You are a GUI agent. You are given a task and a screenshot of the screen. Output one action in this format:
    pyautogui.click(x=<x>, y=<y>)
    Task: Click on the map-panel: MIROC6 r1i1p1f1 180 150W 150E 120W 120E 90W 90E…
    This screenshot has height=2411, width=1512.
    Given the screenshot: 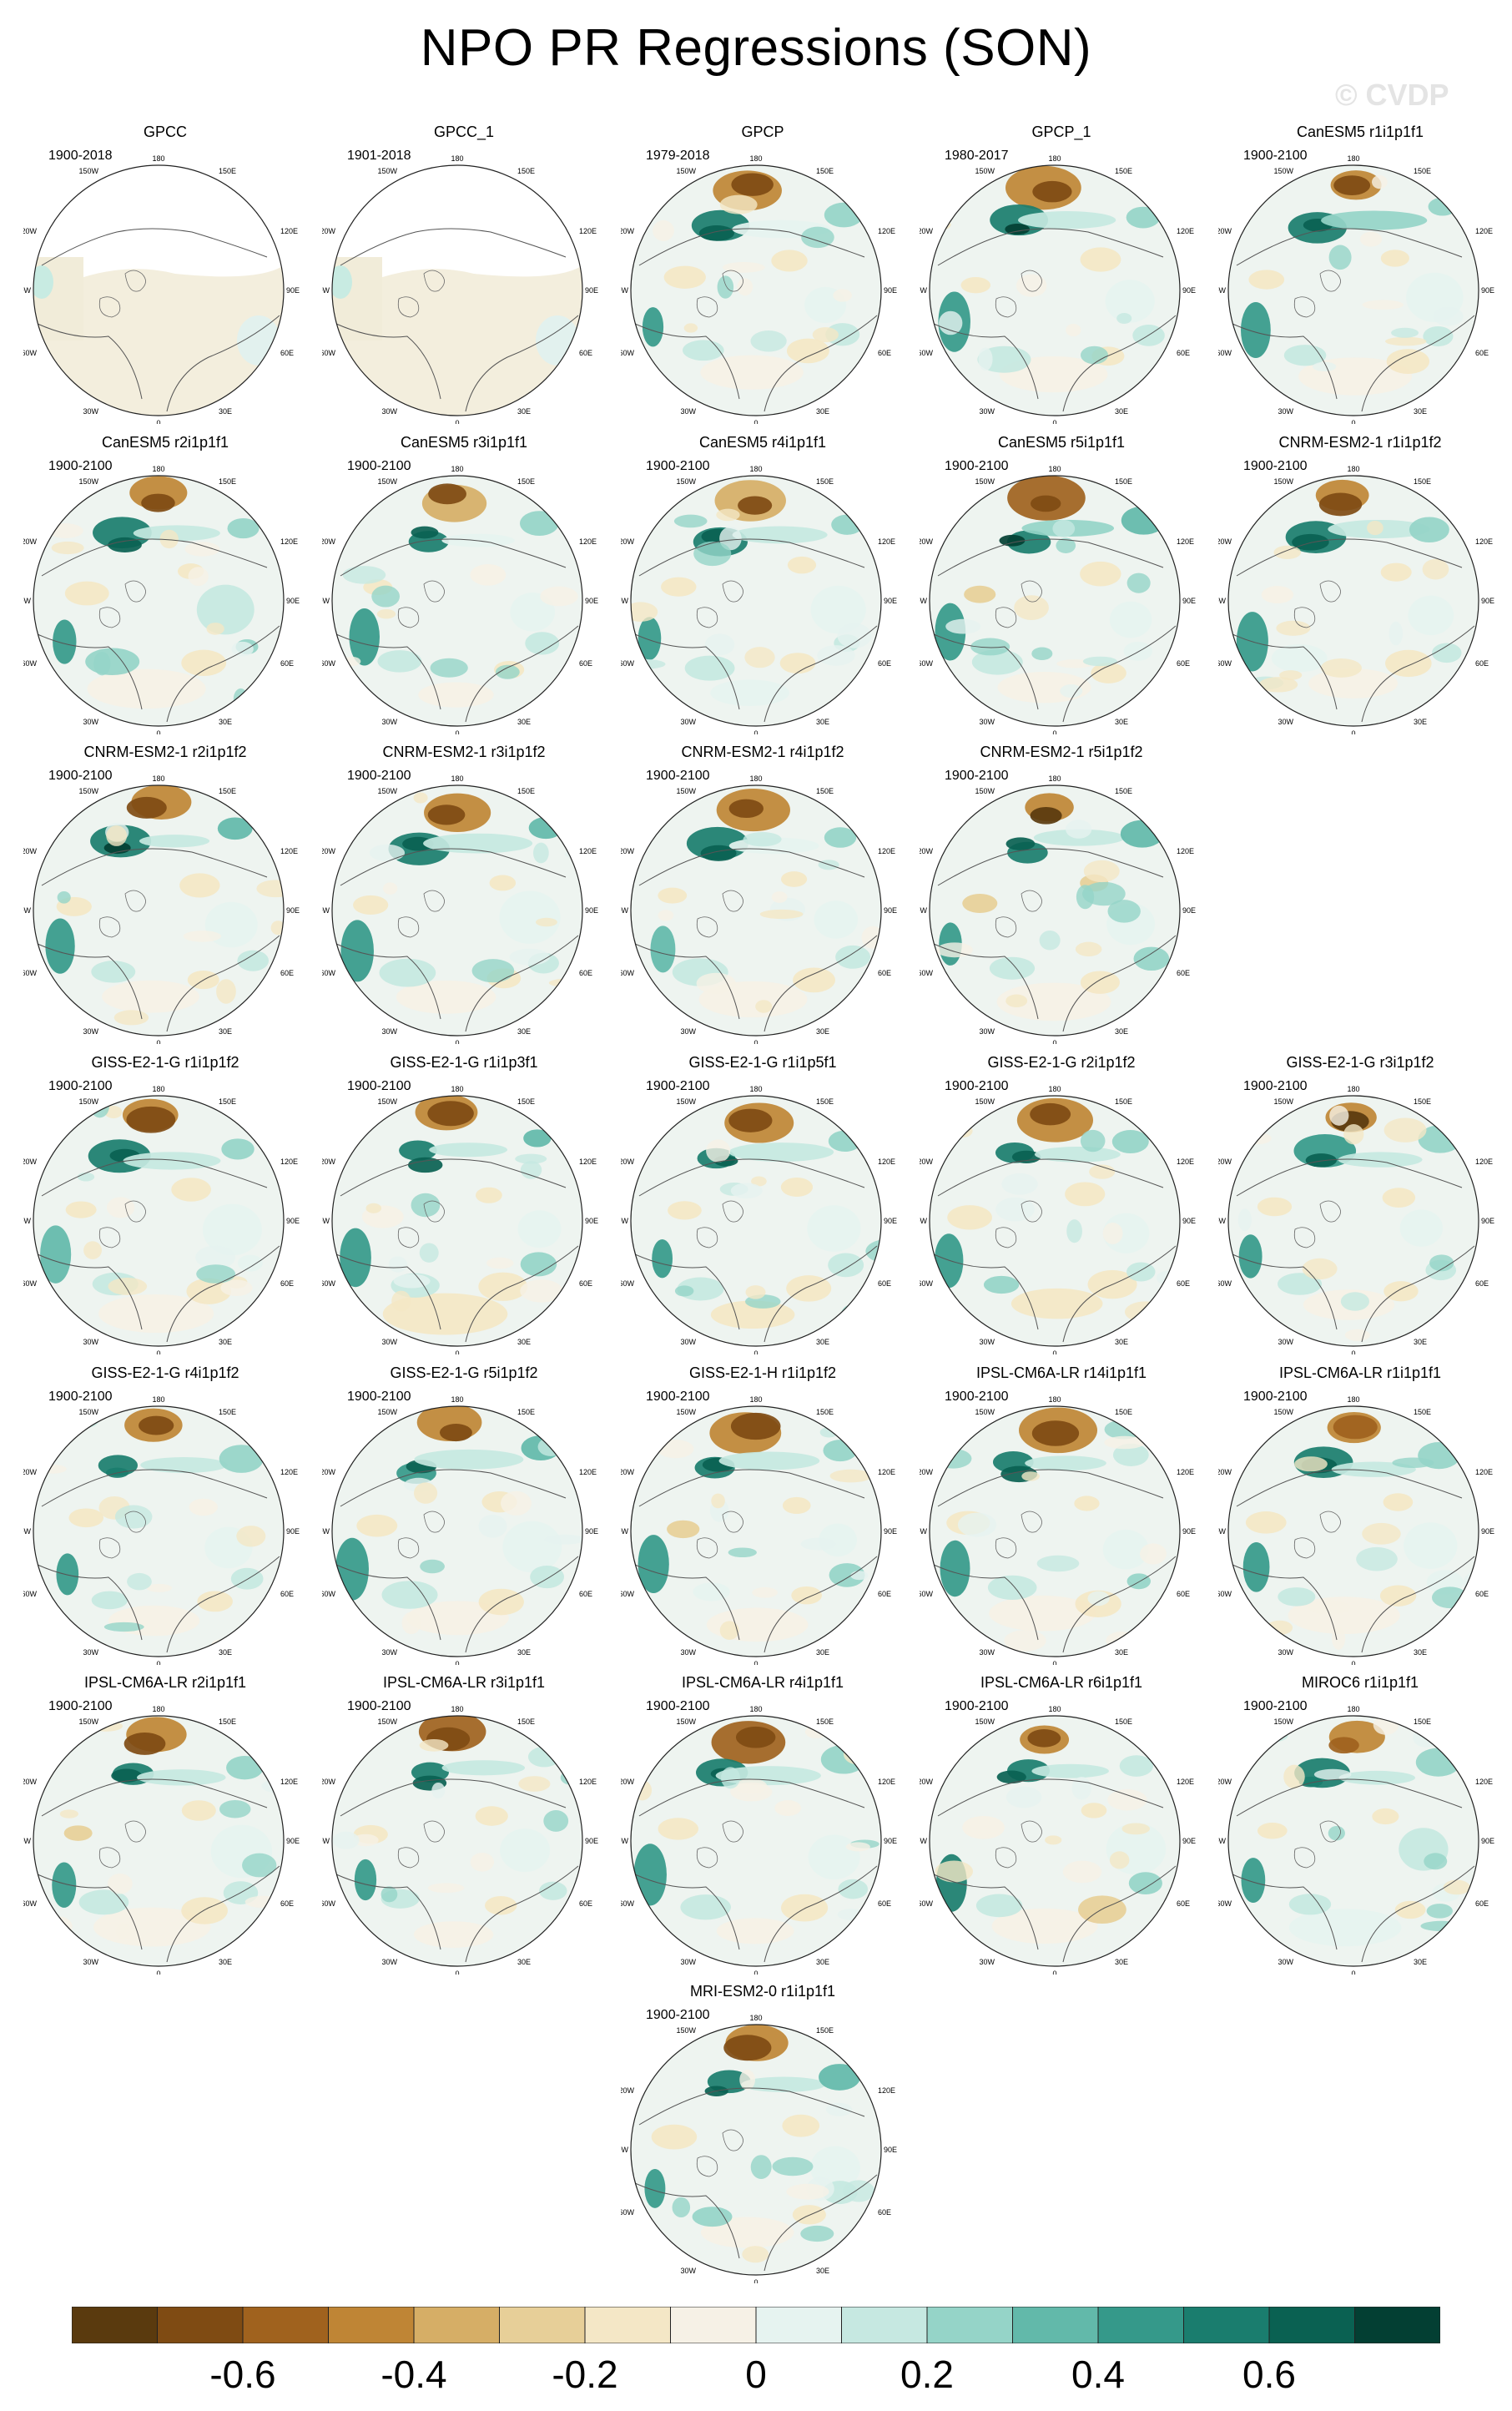 What is the action you would take?
    pyautogui.click(x=1360, y=1824)
    